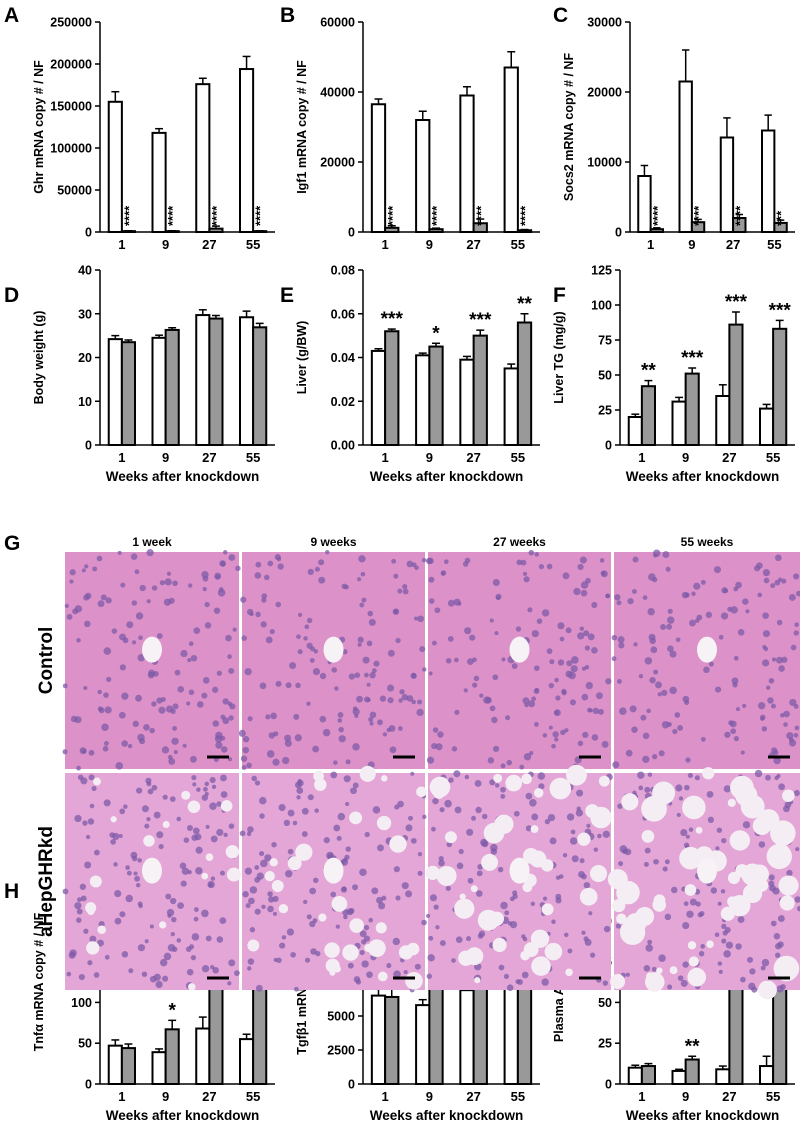 This screenshot has width=800, height=1123. I want to click on y-tick-label: 50, so click(605, 1003).